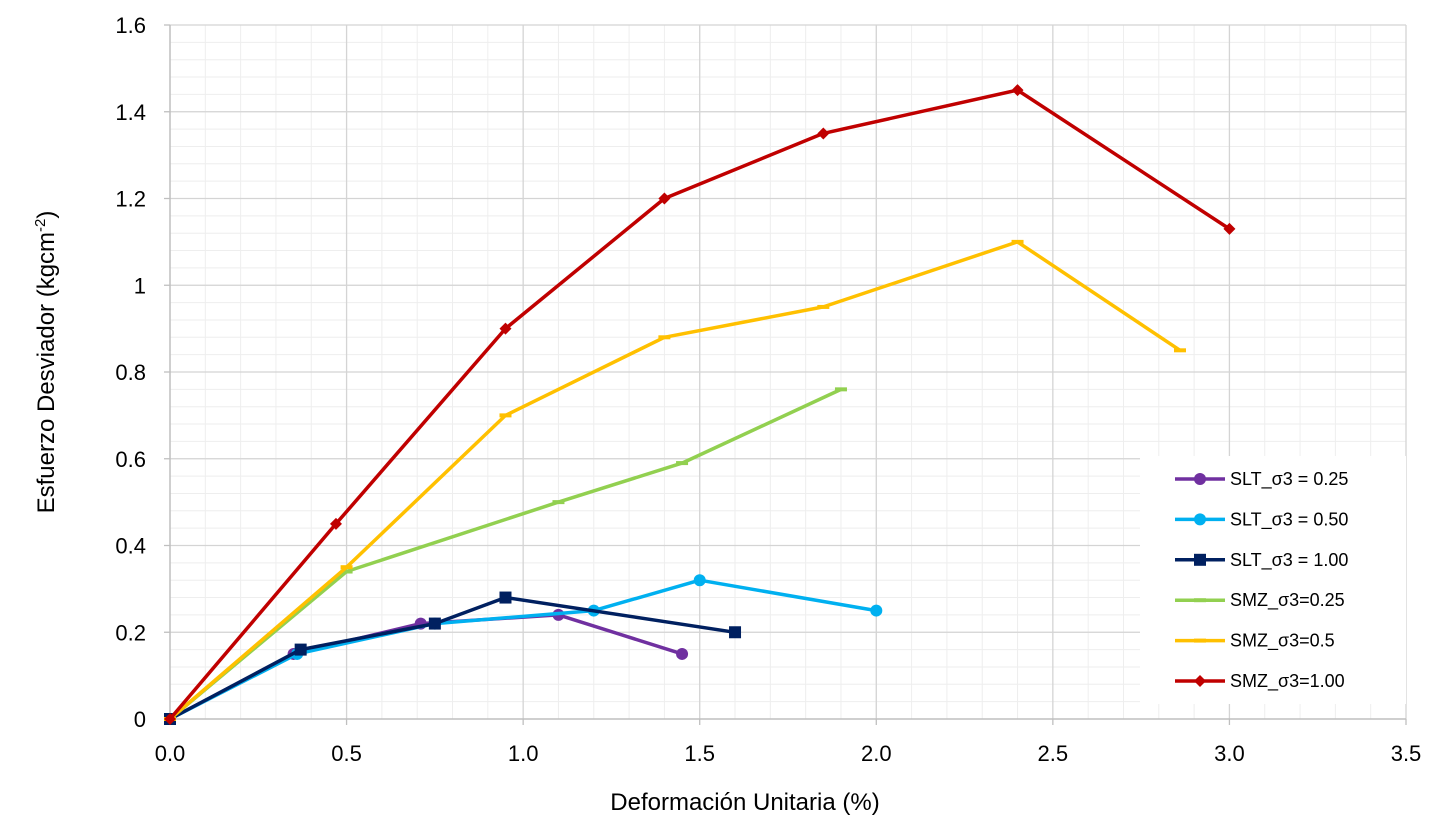  I want to click on x-tick-label: 0.0, so click(170, 753).